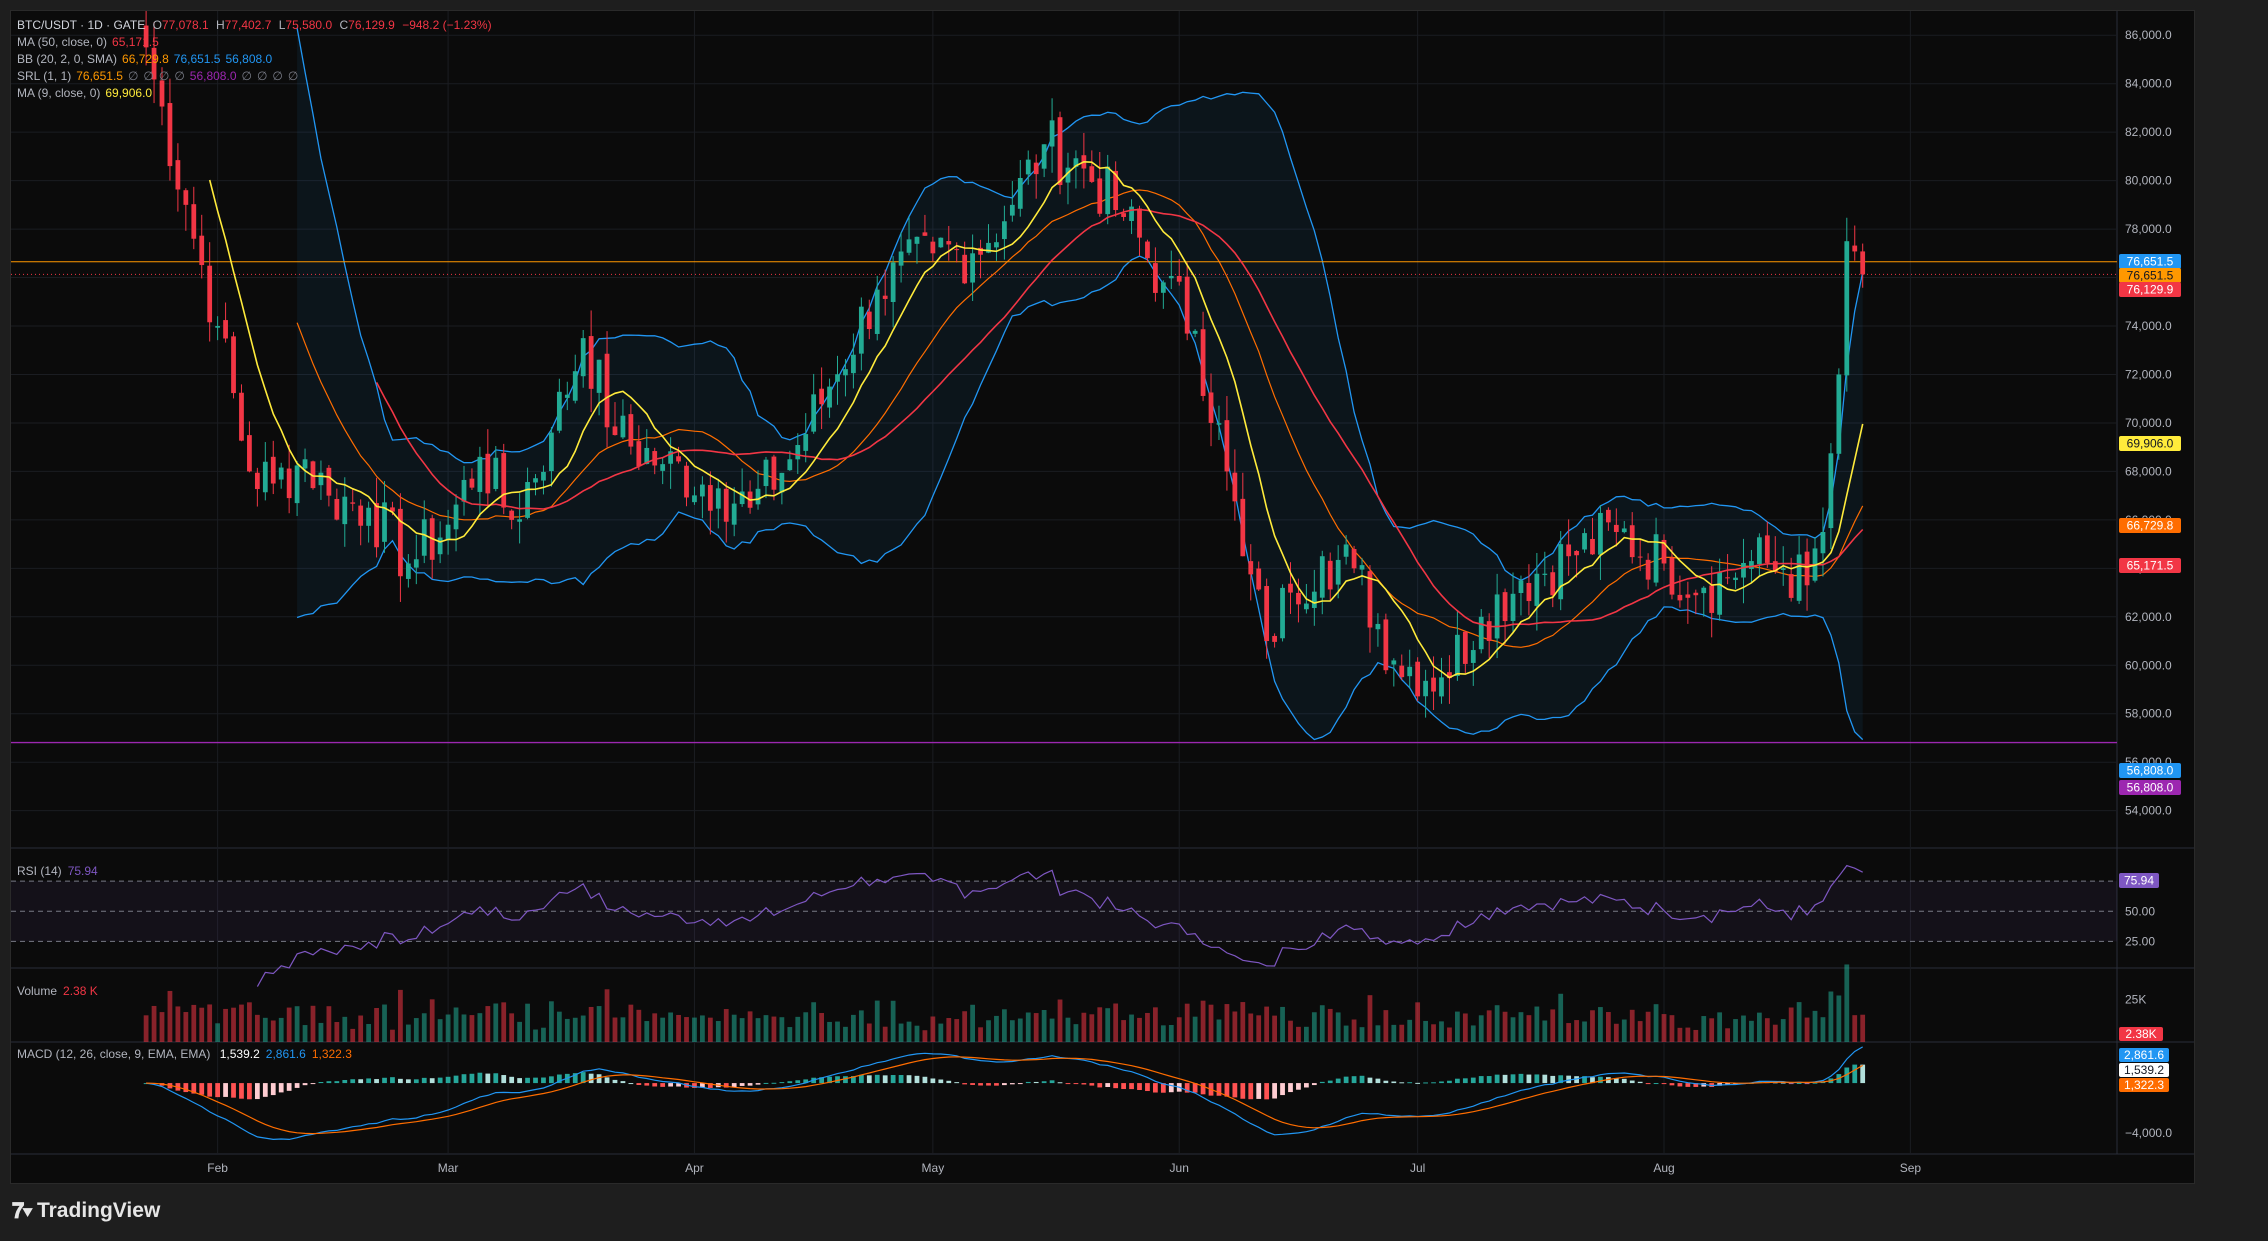 The height and width of the screenshot is (1241, 2268). I want to click on macd-badge-label: 1,539.2, so click(2144, 1070).